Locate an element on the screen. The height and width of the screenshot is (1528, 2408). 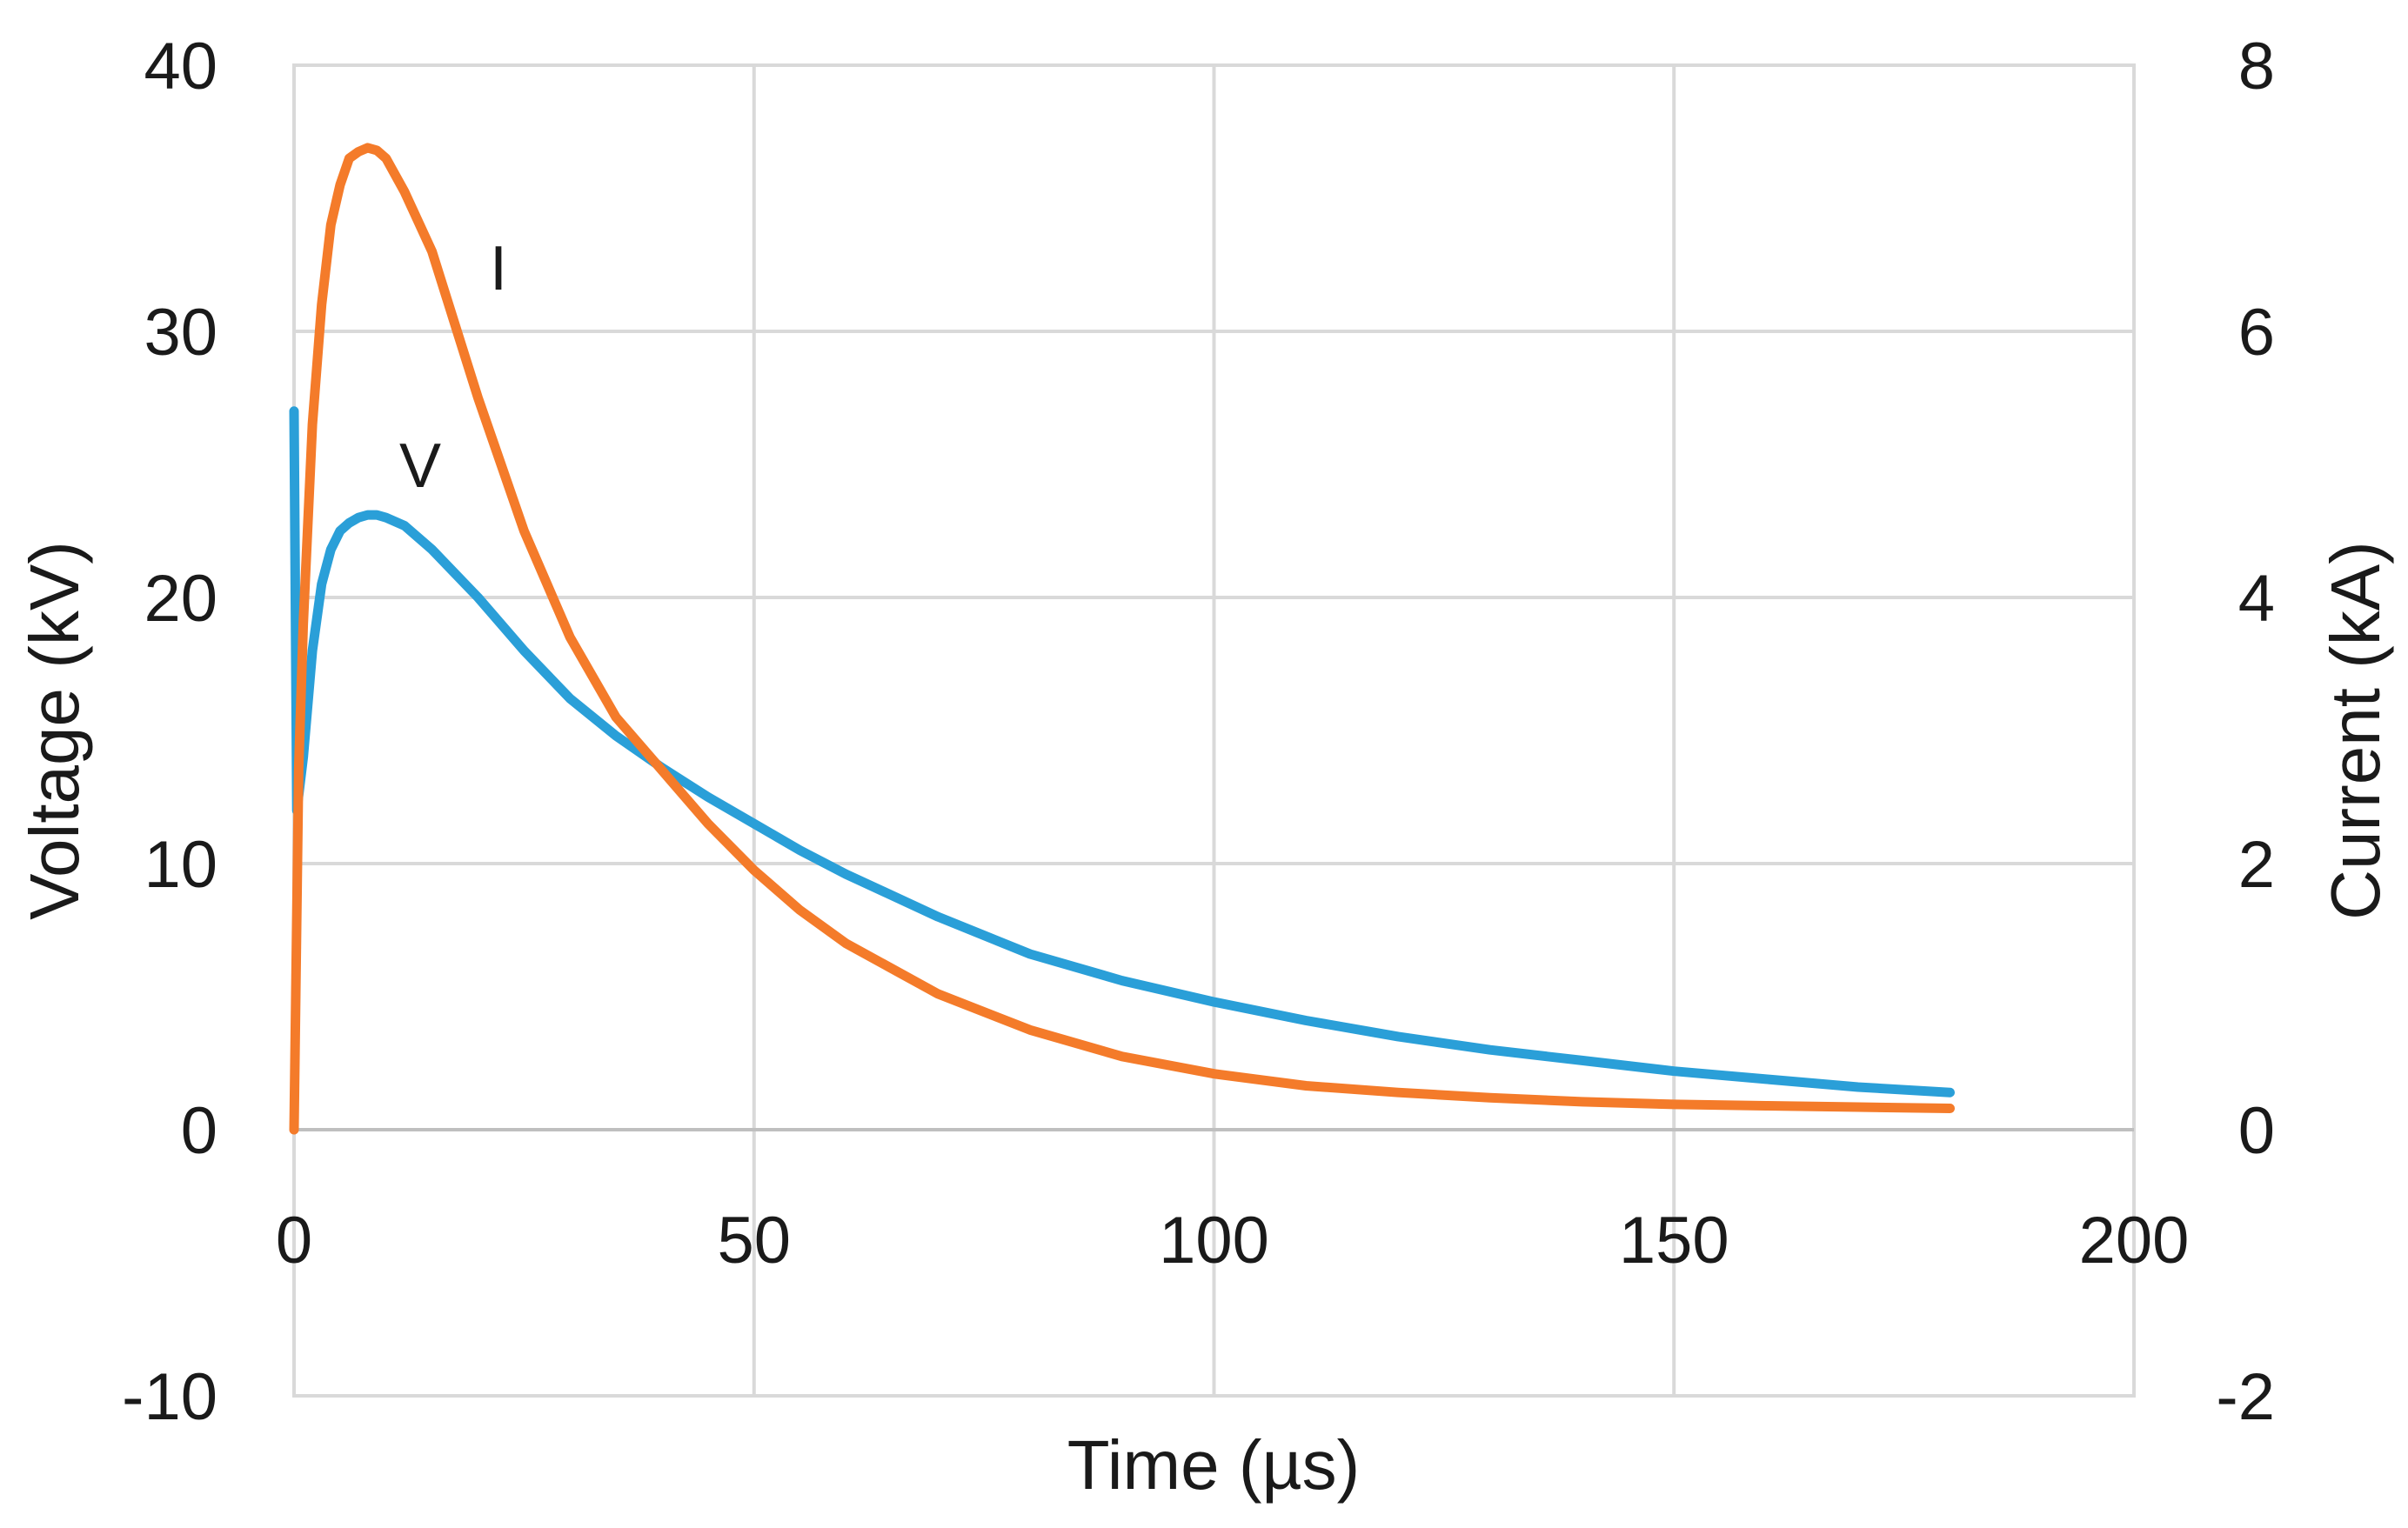
y-left-tick-label: 20 is located at coordinates (180, 599).